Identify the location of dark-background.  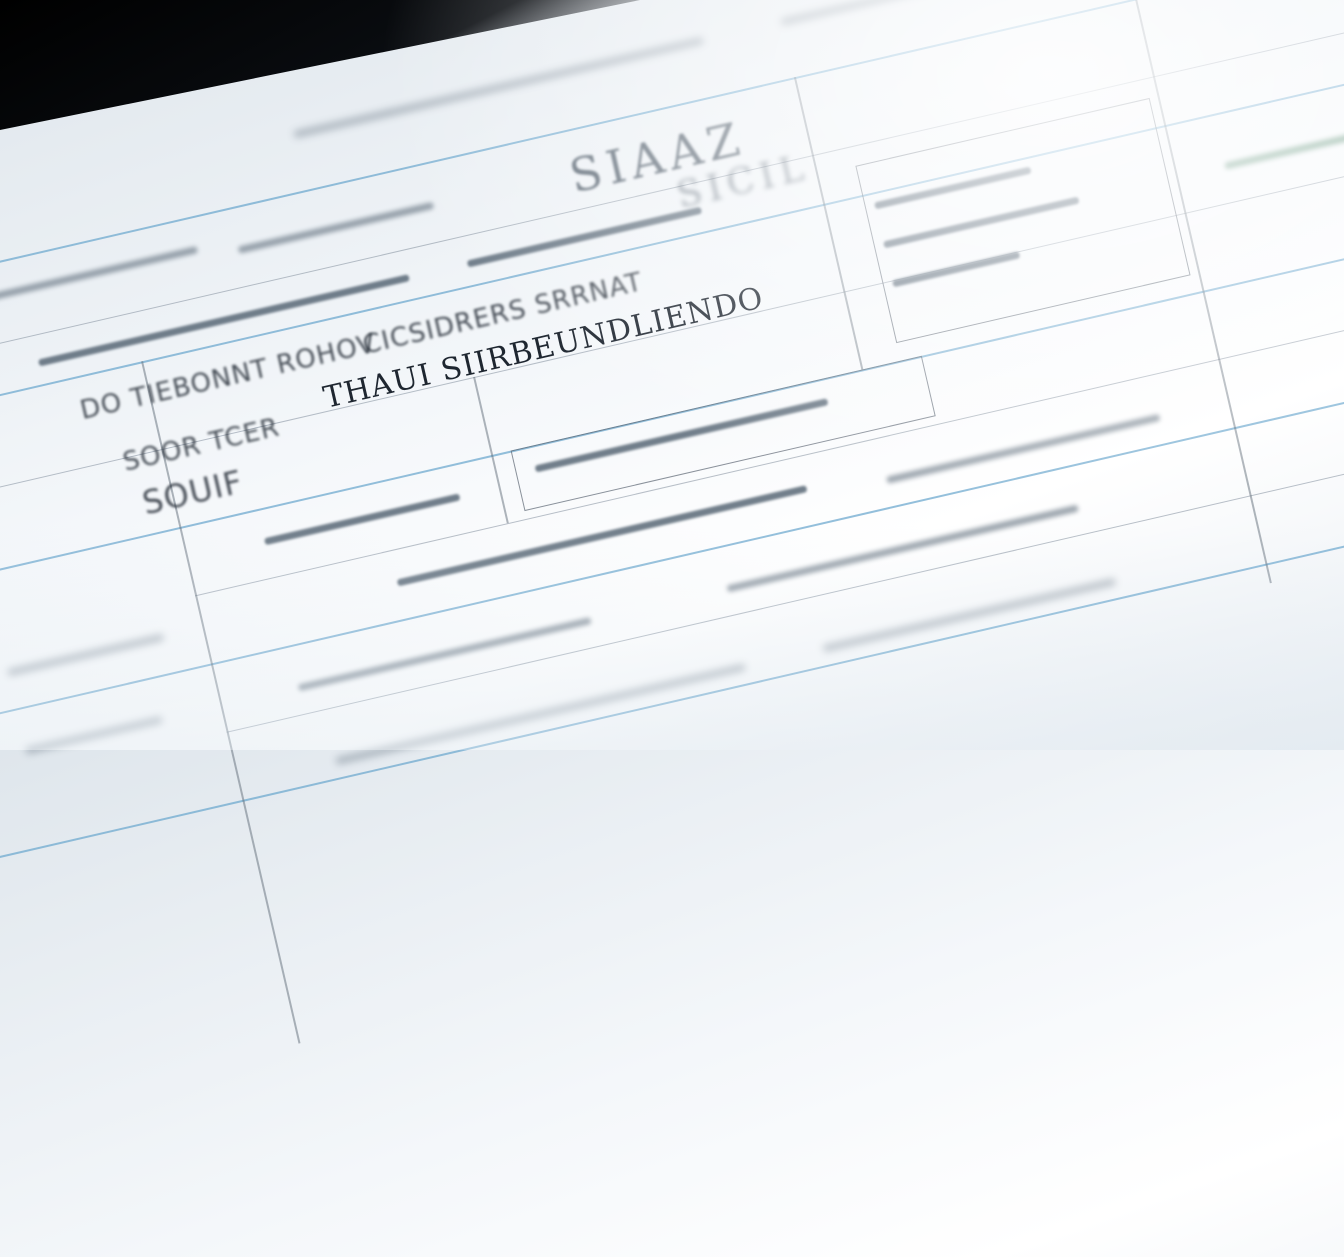
(320, 65).